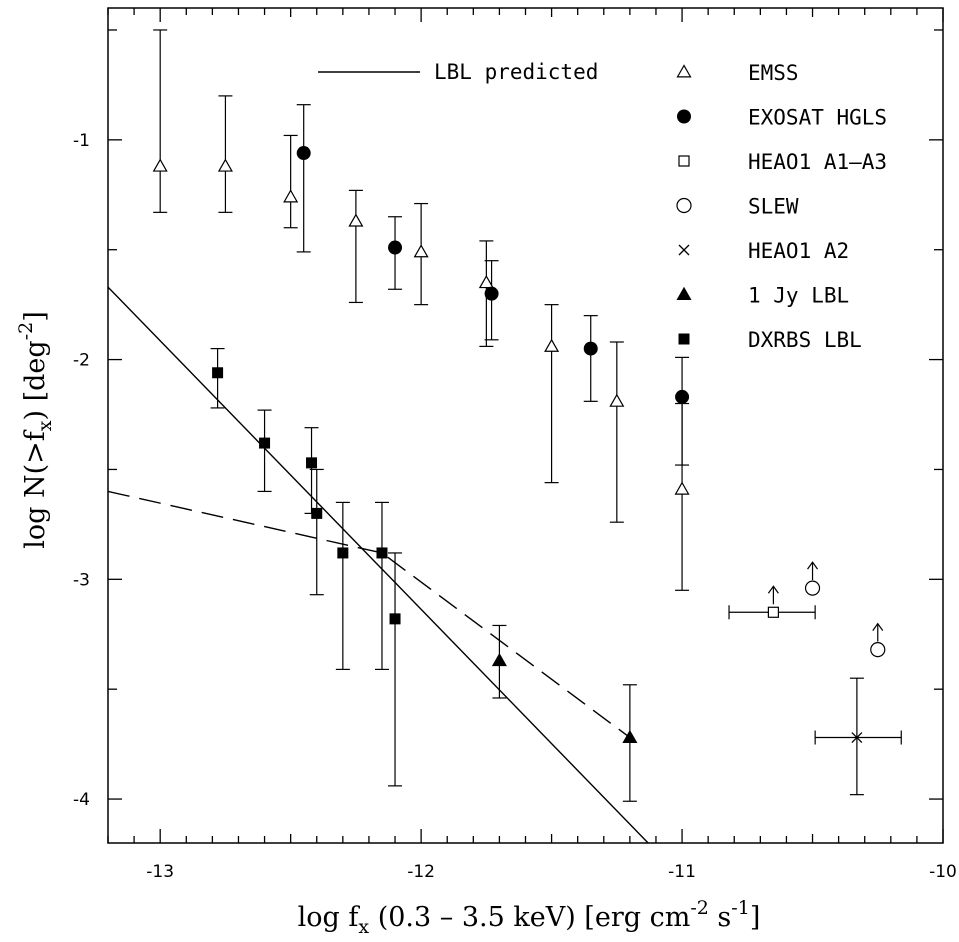  What do you see at coordinates (773, 73) in the screenshot?
I see `legend-label-emss: EMSS` at bounding box center [773, 73].